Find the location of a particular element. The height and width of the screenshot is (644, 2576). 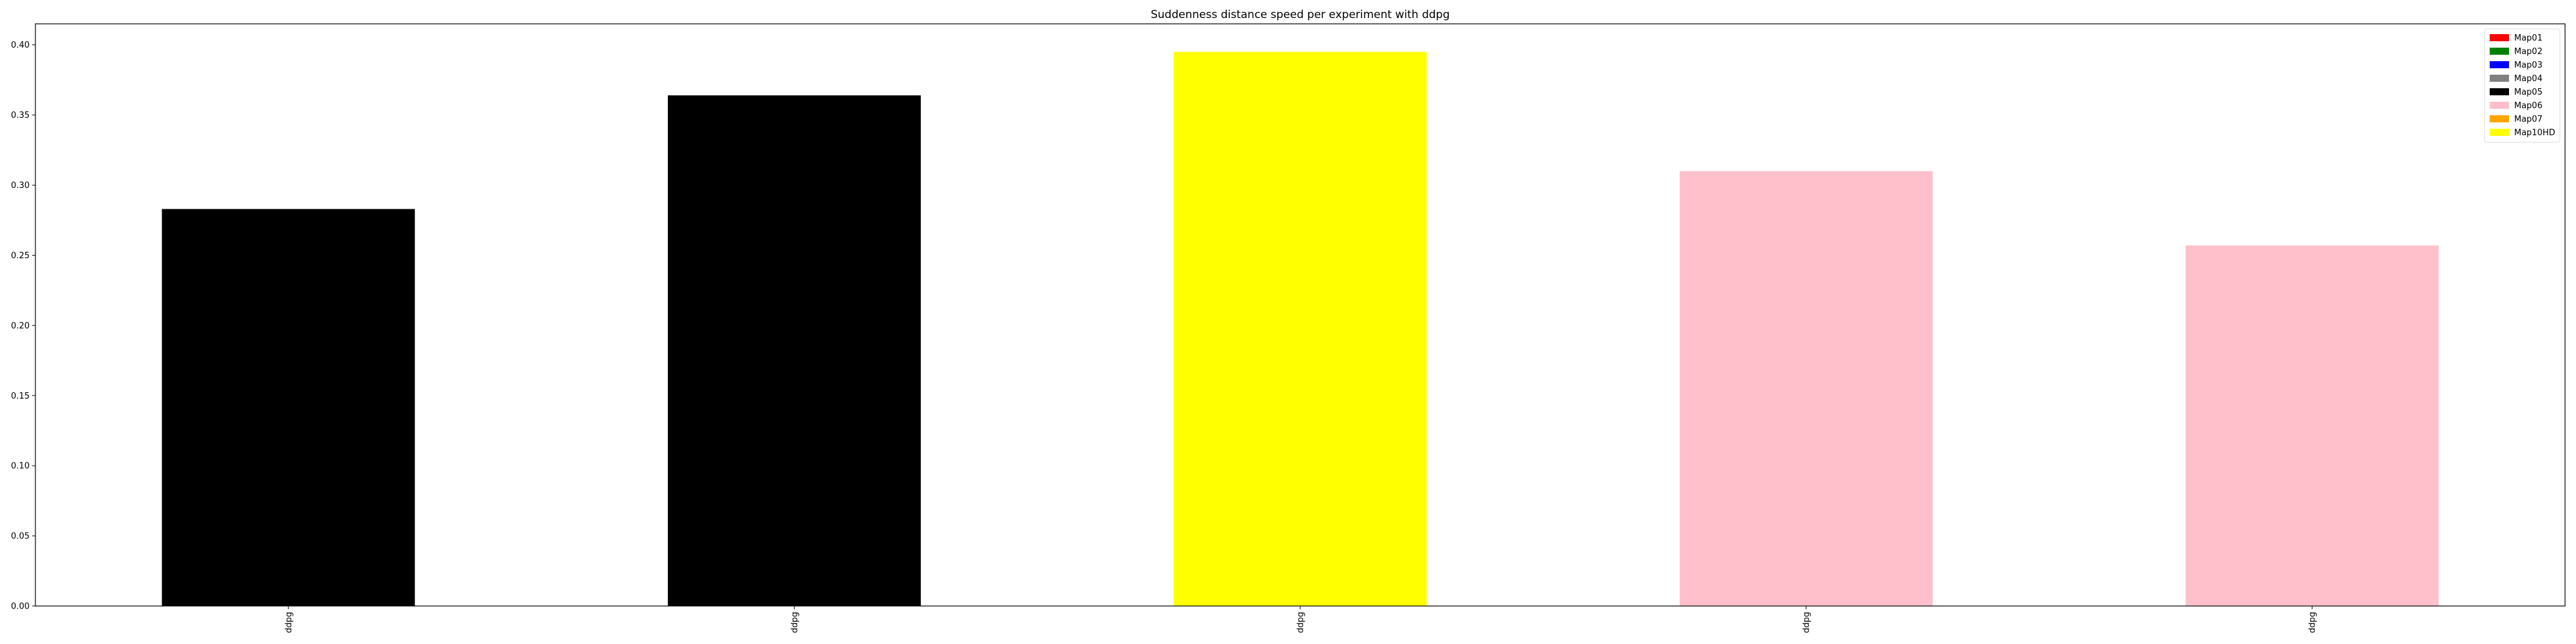

y-tick-label: 0.30 is located at coordinates (20, 186).